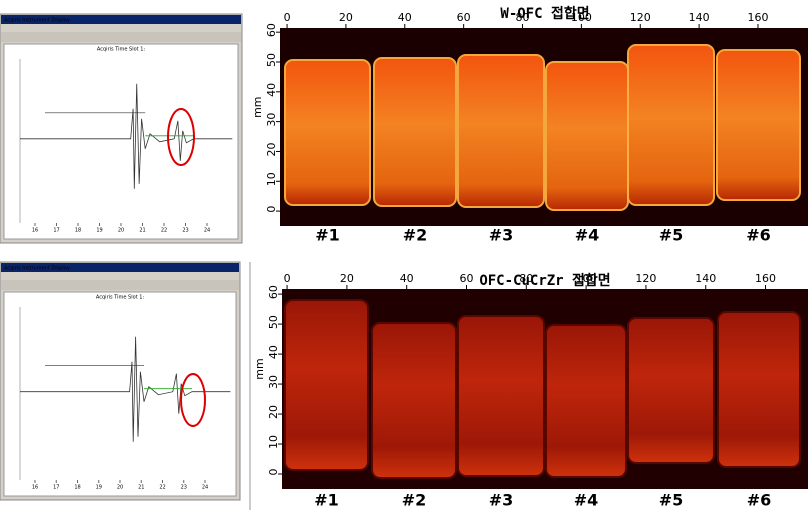 The width and height of the screenshot is (808, 525). I want to click on panel-title: OFC-CuCrZr 접합면, so click(544, 280).